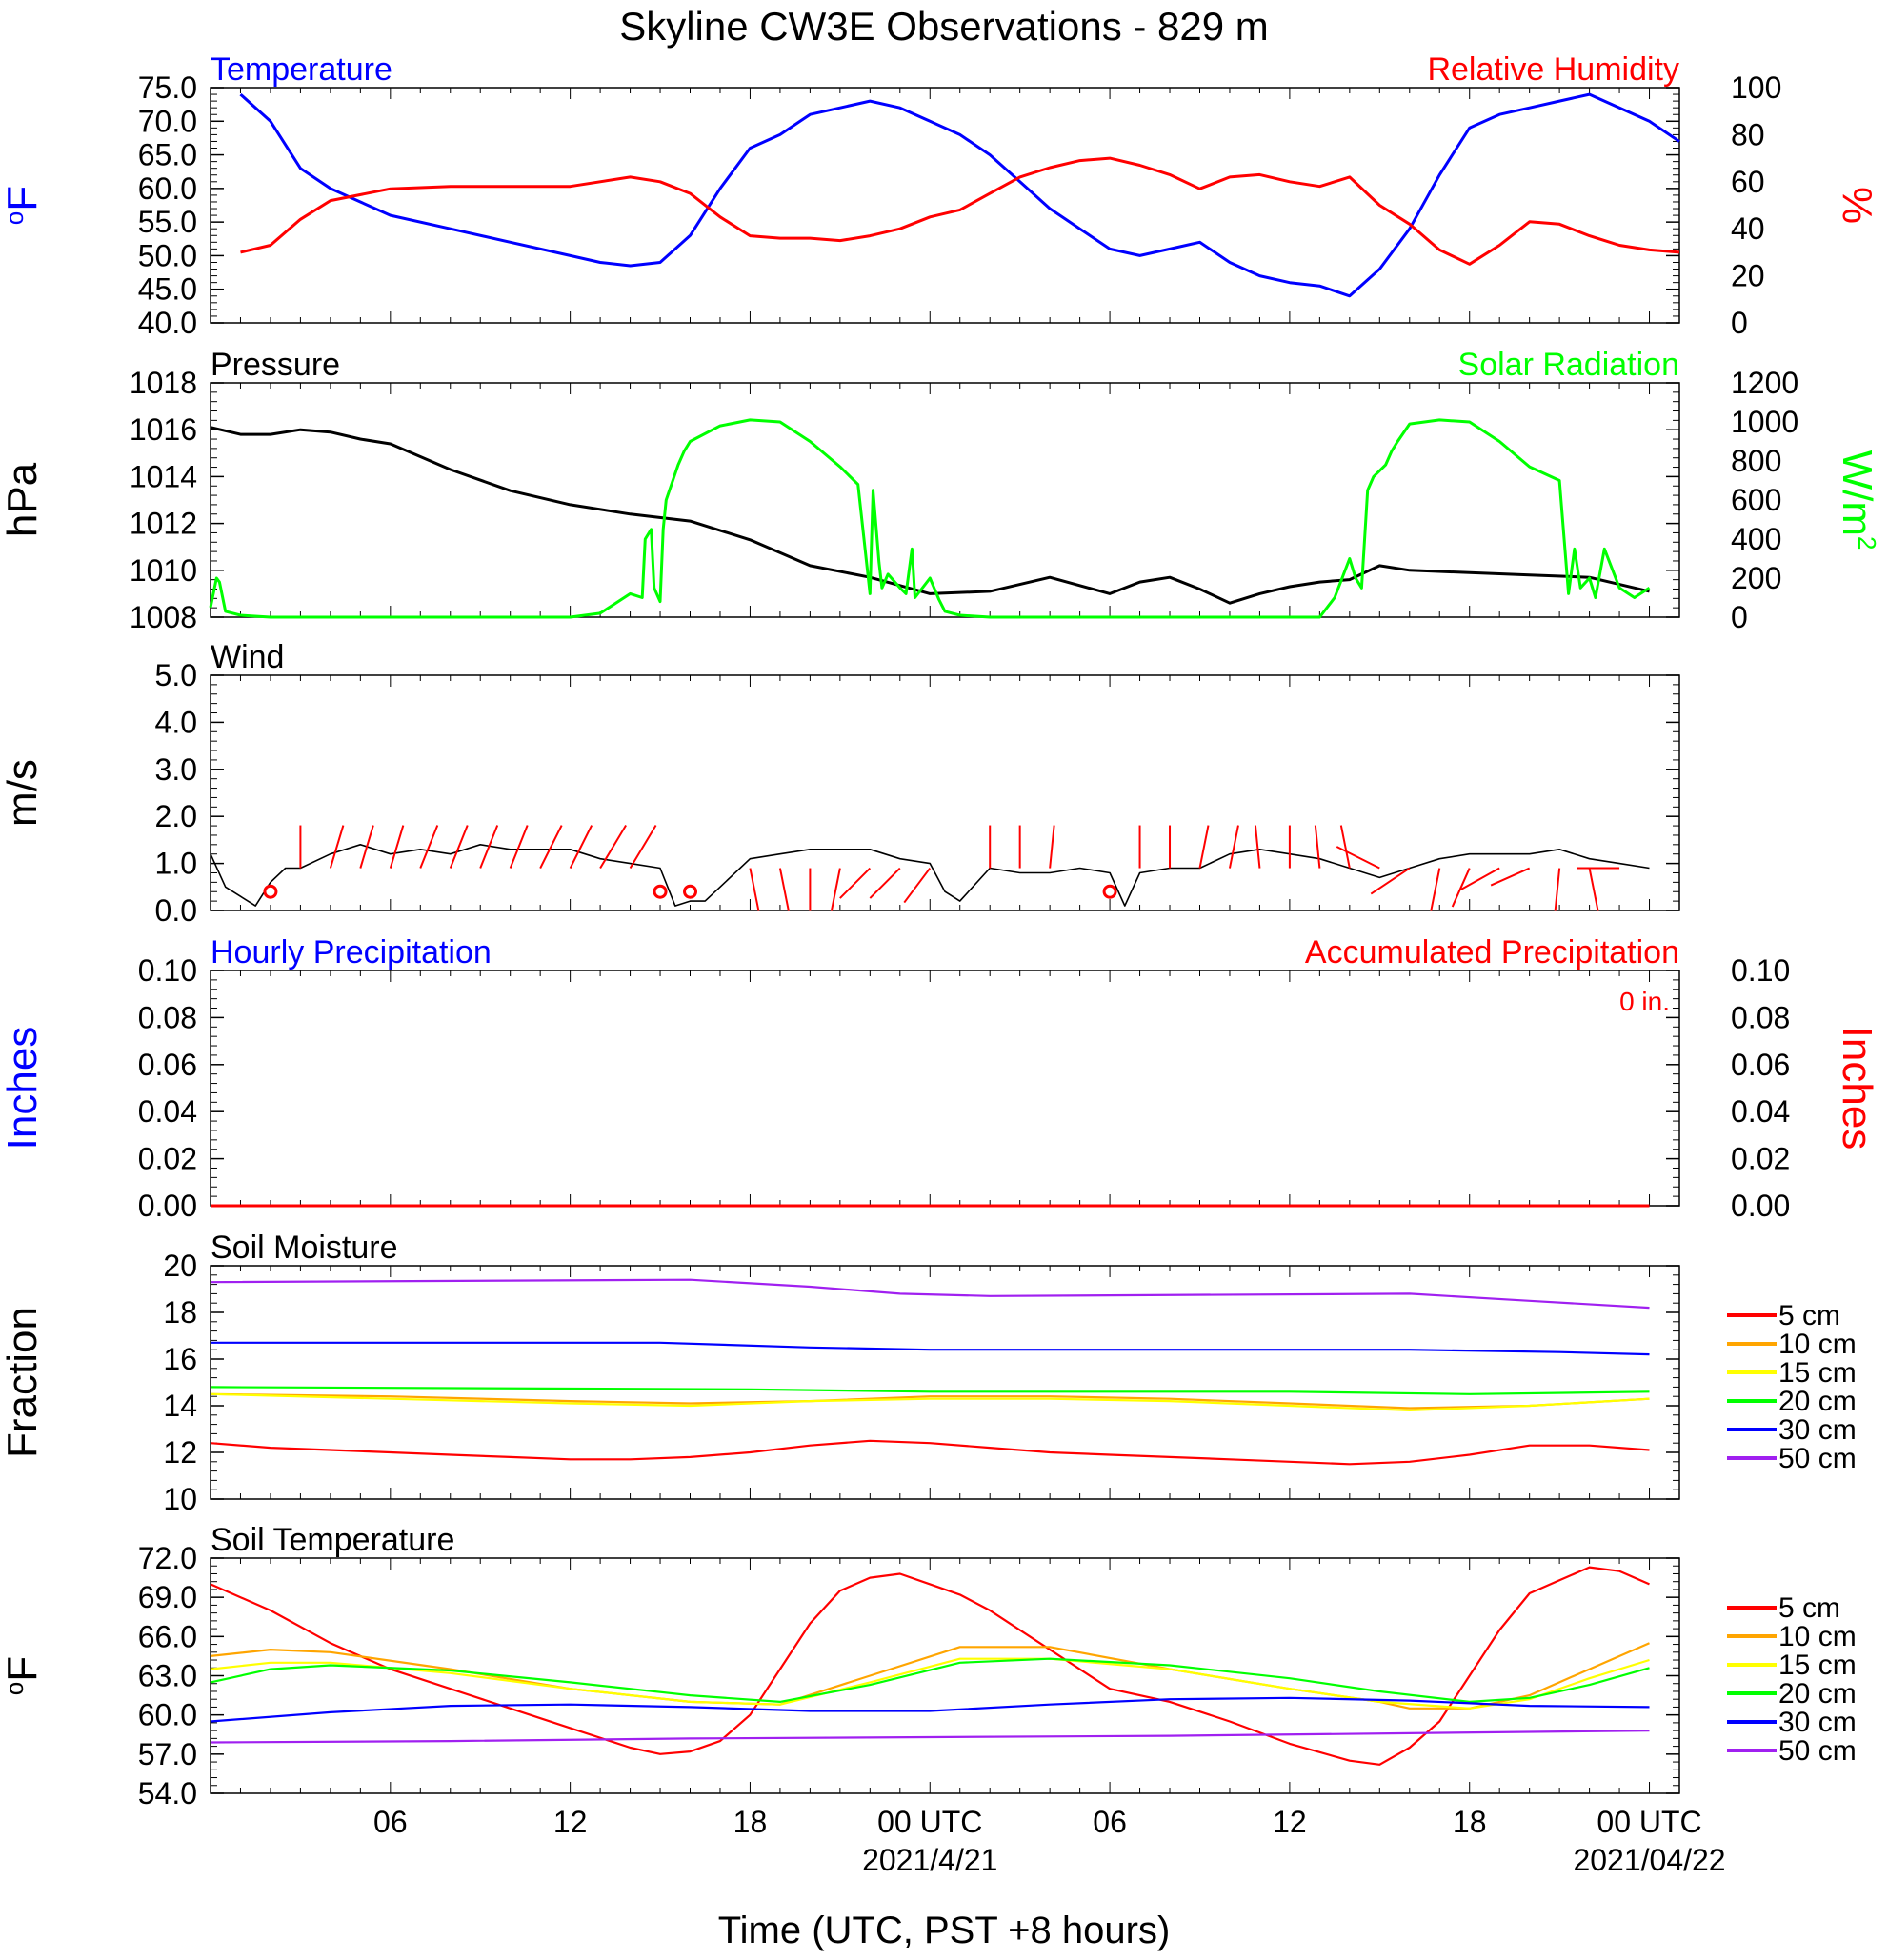 This screenshot has height=1960, width=1888. What do you see at coordinates (167, 1206) in the screenshot?
I see `y-tick-label: 0.00` at bounding box center [167, 1206].